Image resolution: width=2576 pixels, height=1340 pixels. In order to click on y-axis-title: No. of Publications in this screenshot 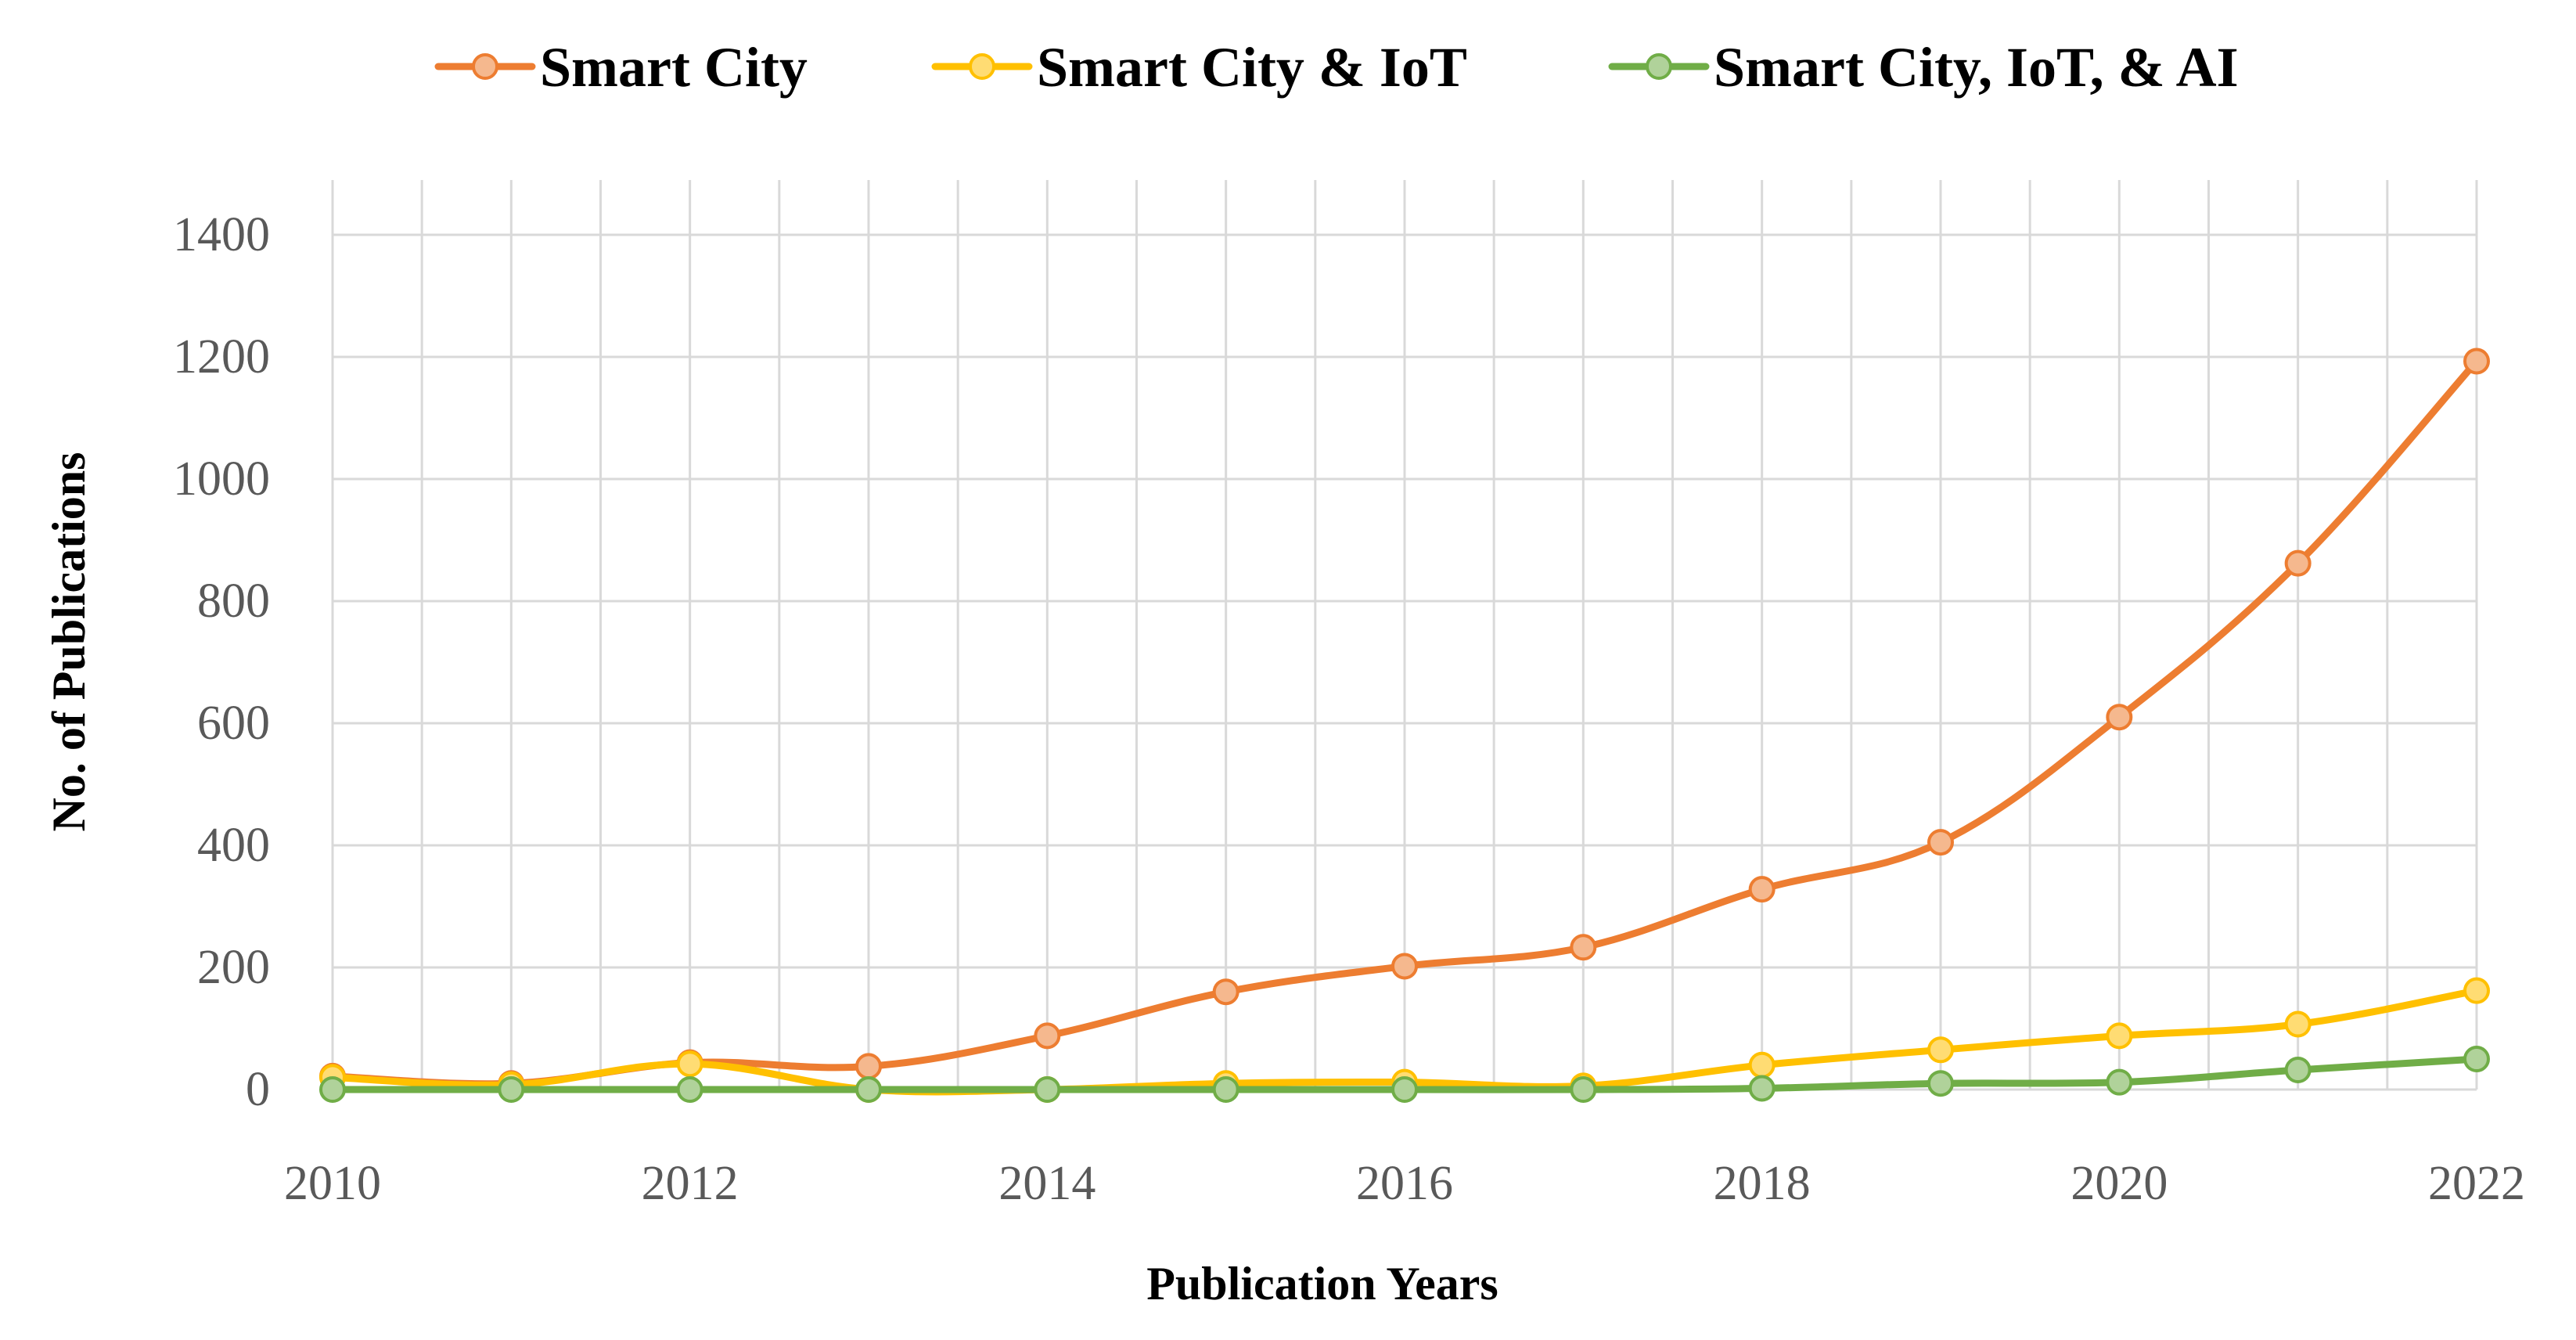, I will do `click(69, 641)`.